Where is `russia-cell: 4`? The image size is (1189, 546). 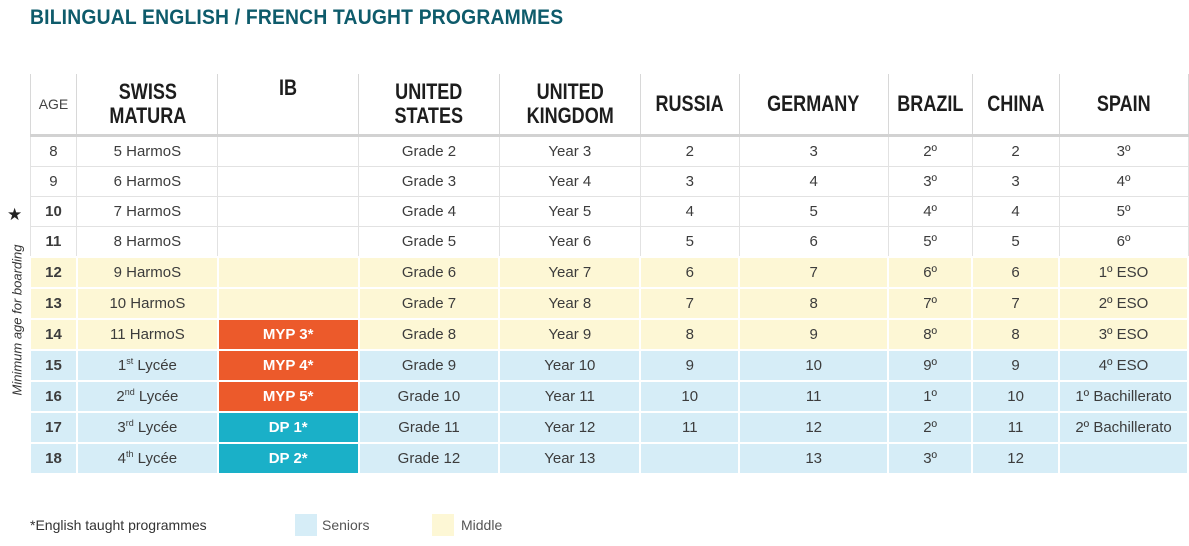 russia-cell: 4 is located at coordinates (689, 211).